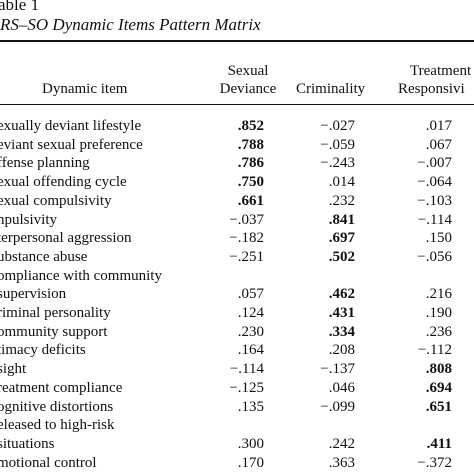  I want to click on row-label: ognitive distortions, so click(57, 406).